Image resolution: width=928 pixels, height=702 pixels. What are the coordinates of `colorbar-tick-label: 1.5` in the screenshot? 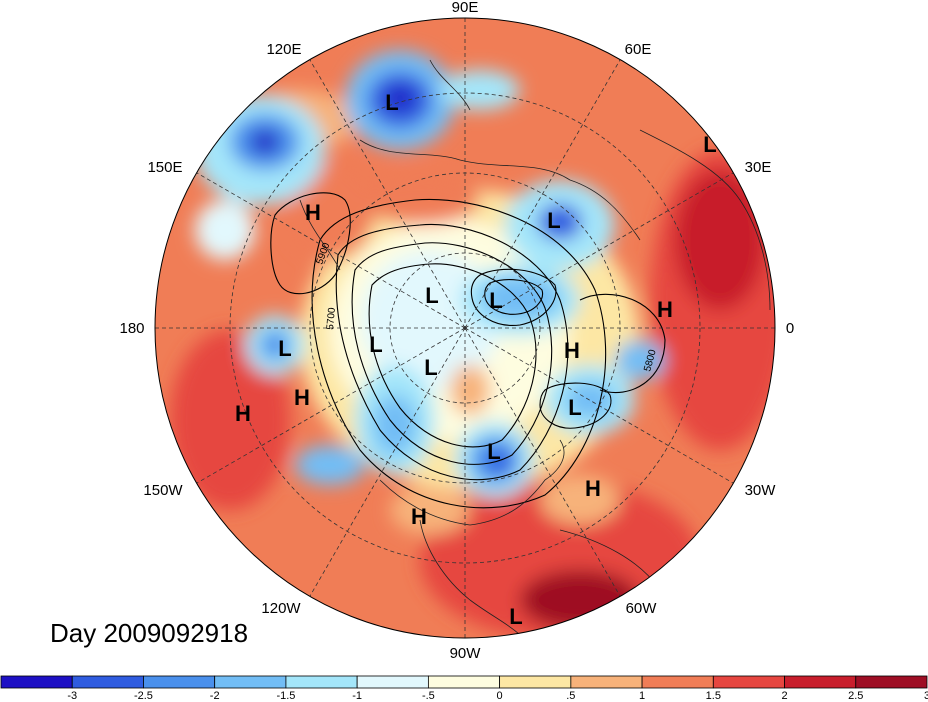 It's located at (713, 696).